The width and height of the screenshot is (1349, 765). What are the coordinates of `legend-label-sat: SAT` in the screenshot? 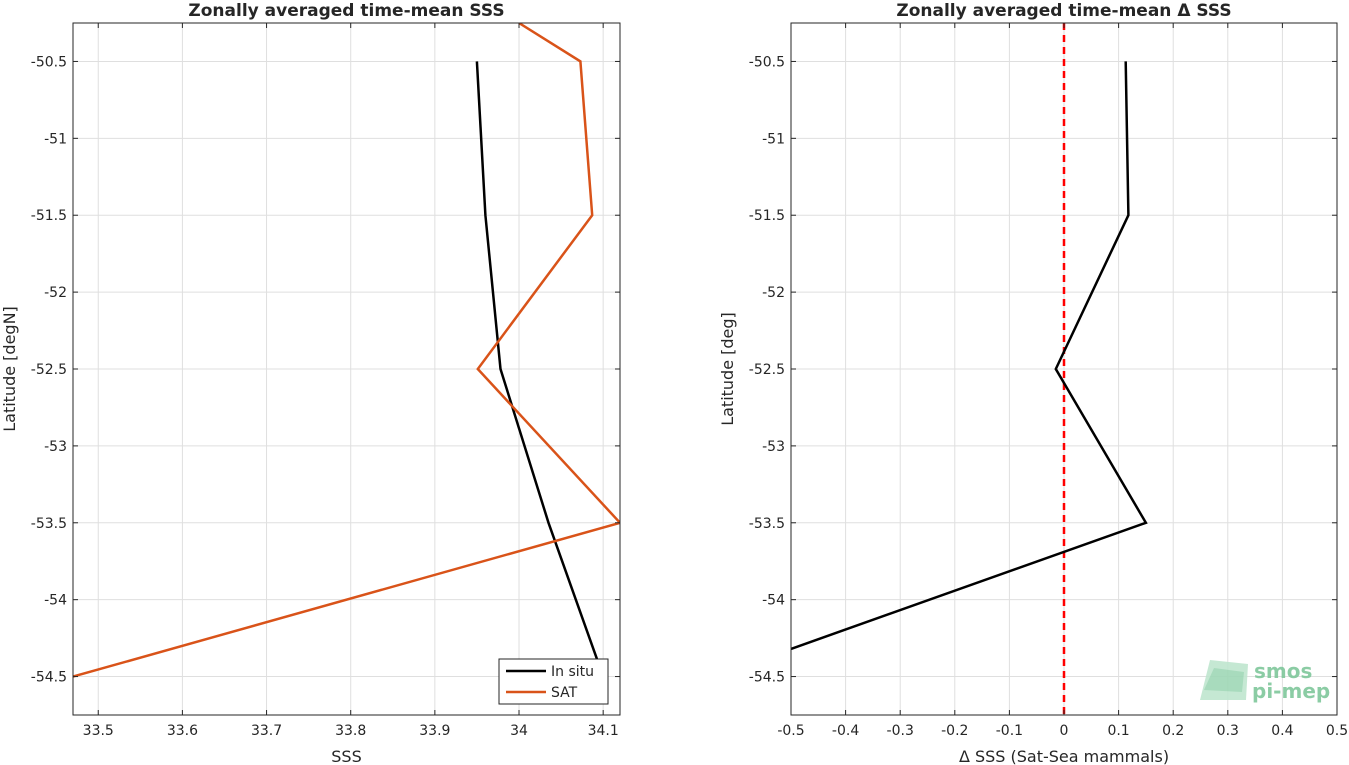 It's located at (564, 693).